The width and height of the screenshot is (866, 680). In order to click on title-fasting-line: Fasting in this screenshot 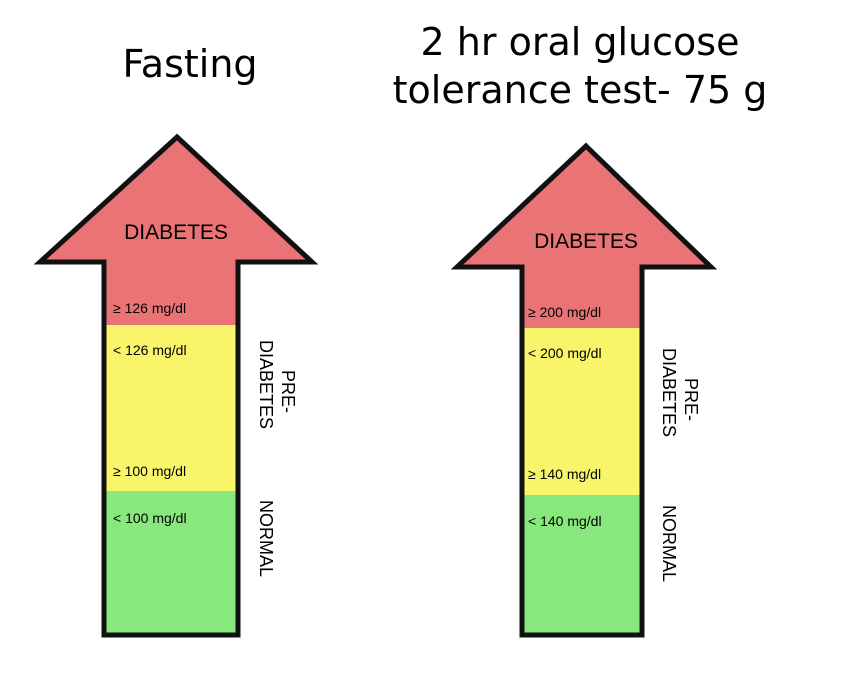, I will do `click(190, 64)`.